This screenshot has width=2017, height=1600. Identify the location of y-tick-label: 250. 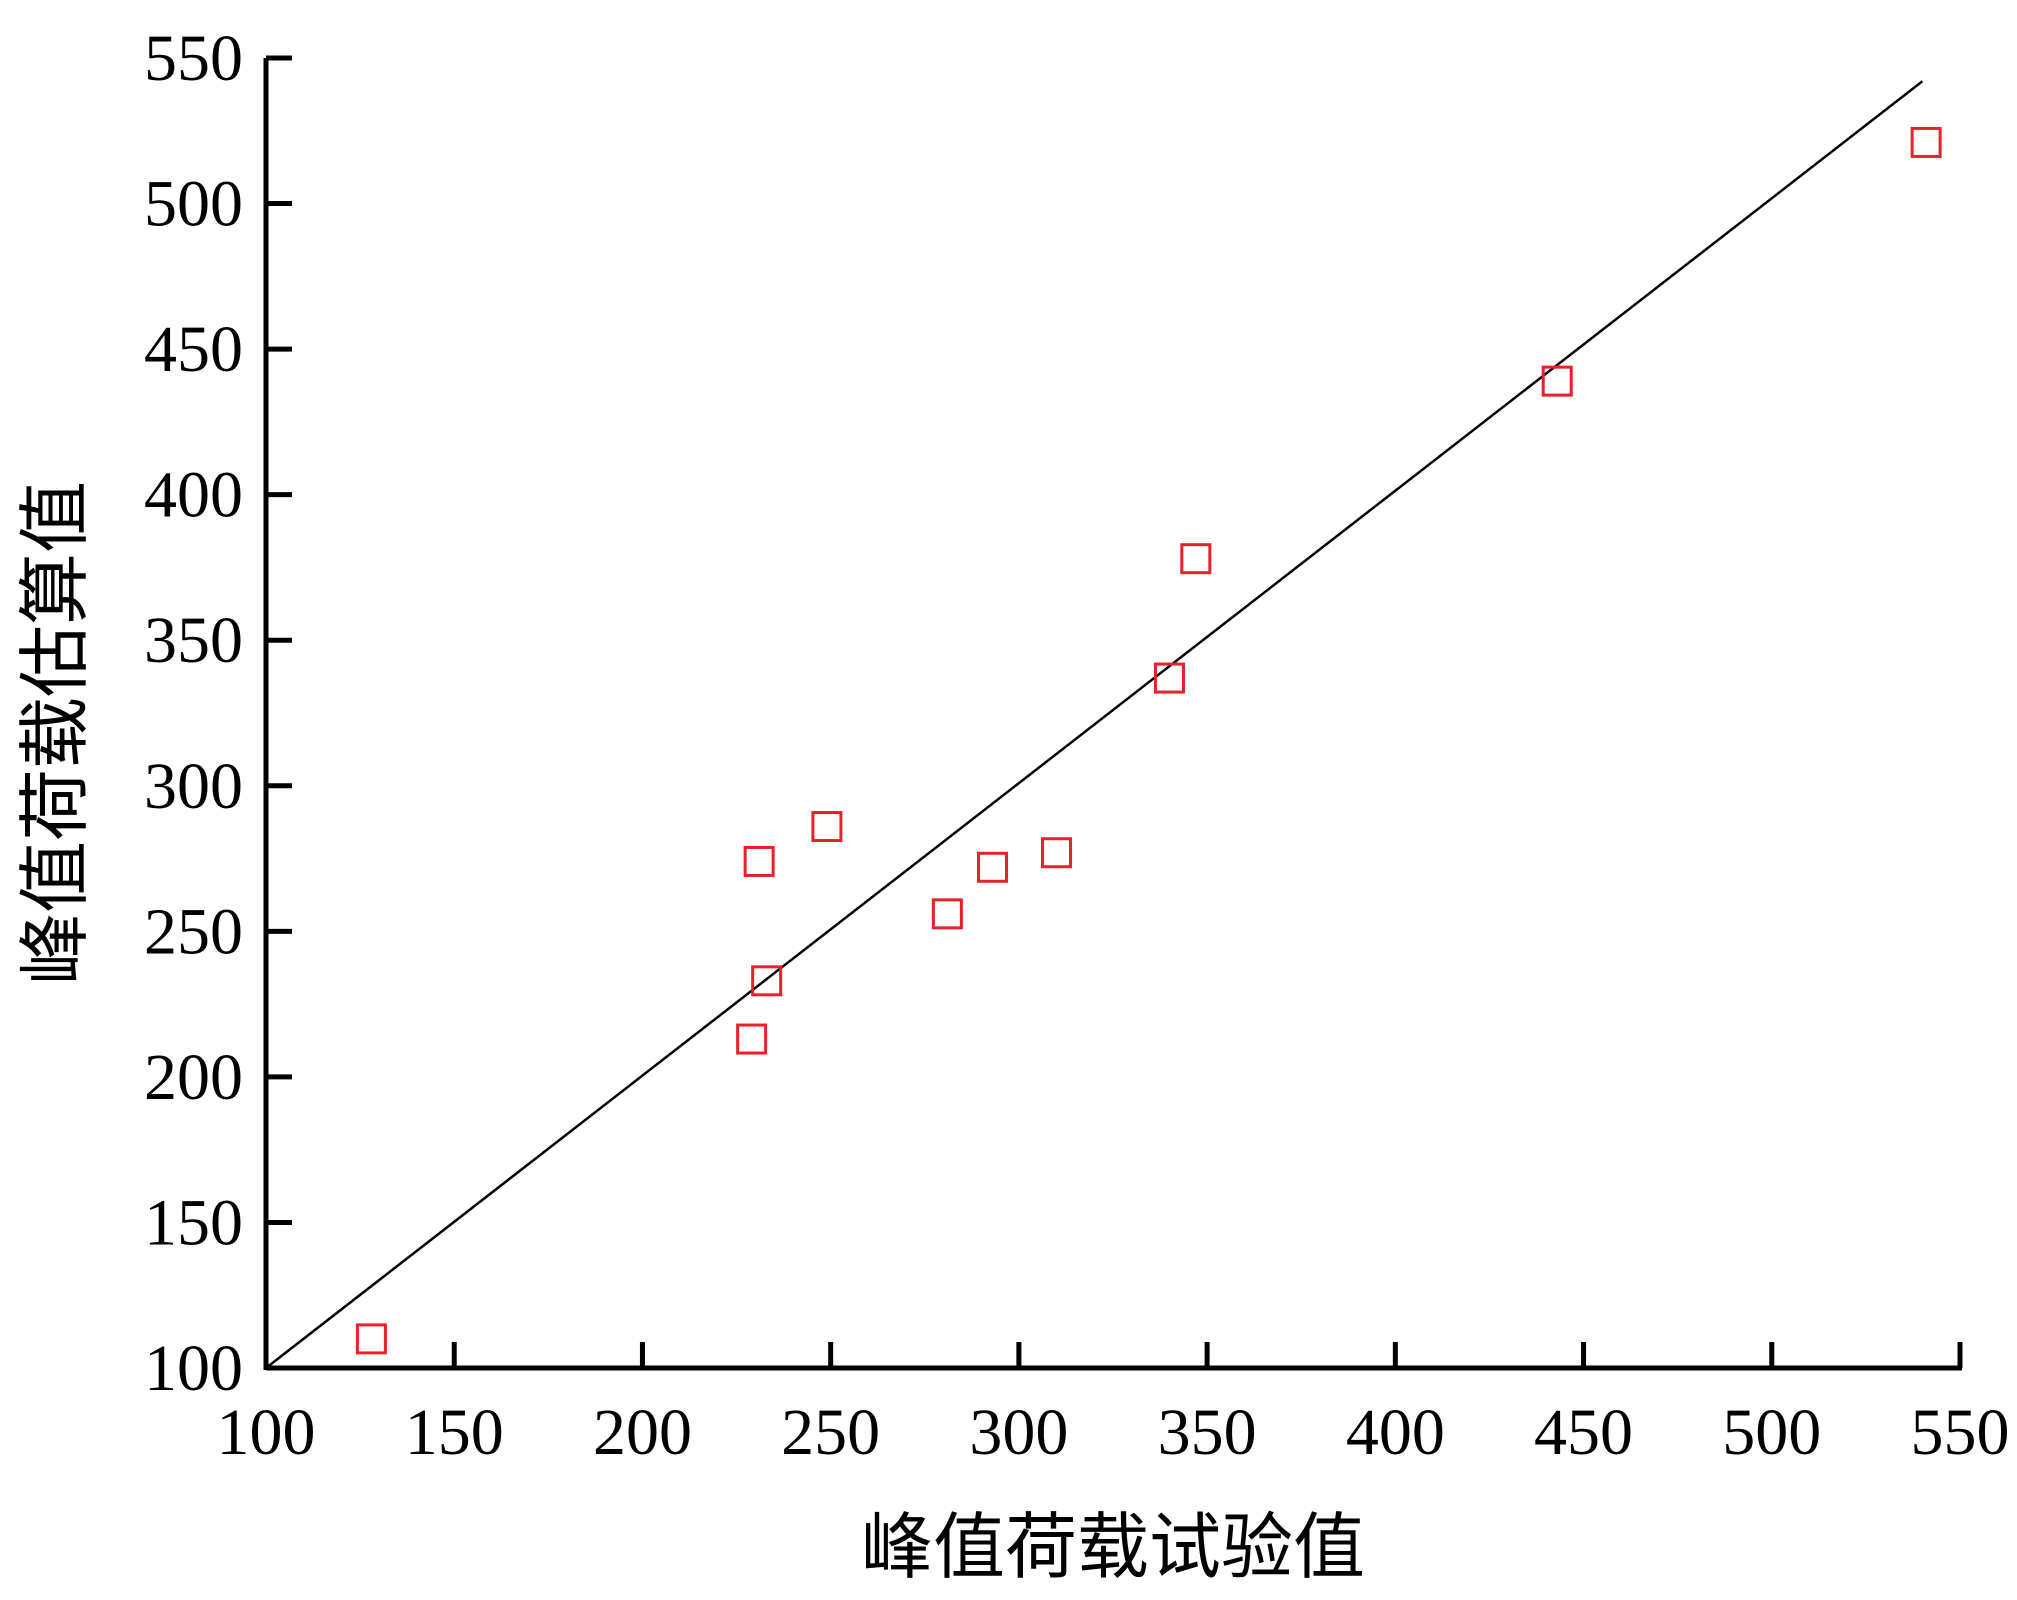
(193, 931).